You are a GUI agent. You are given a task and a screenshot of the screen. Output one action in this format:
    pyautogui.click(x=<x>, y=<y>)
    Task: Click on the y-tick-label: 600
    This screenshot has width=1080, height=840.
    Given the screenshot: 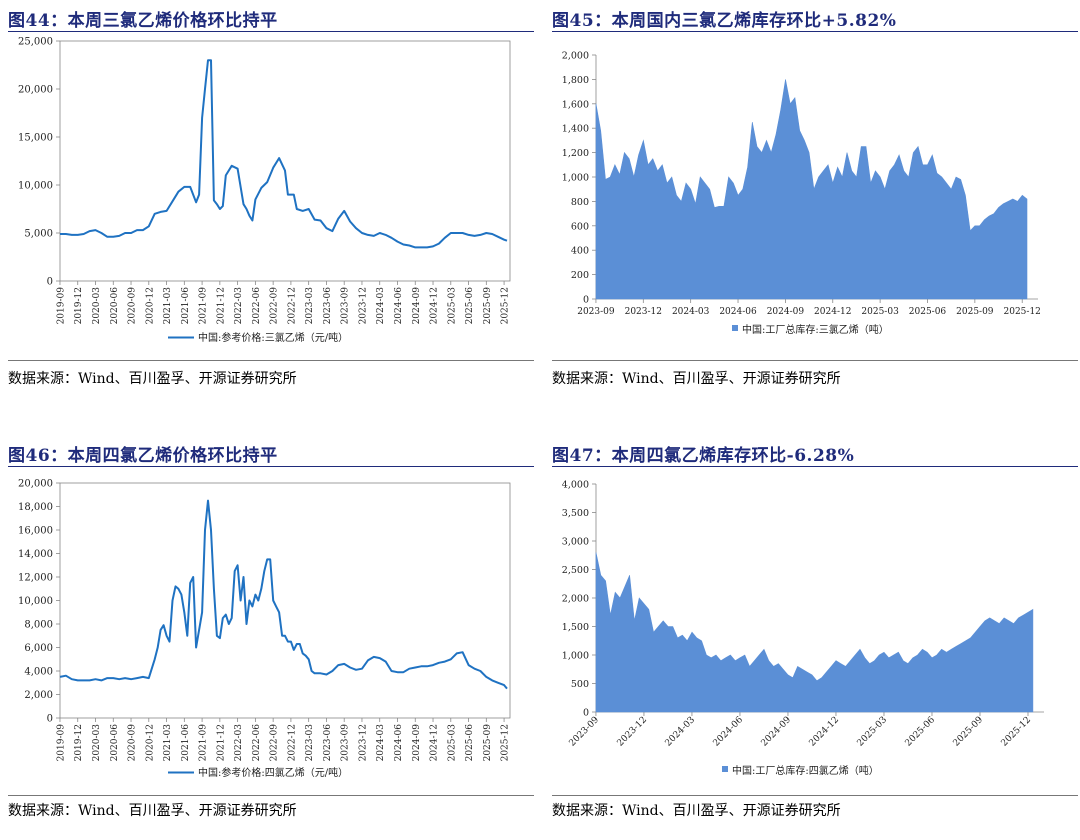 What is the action you would take?
    pyautogui.click(x=580, y=226)
    